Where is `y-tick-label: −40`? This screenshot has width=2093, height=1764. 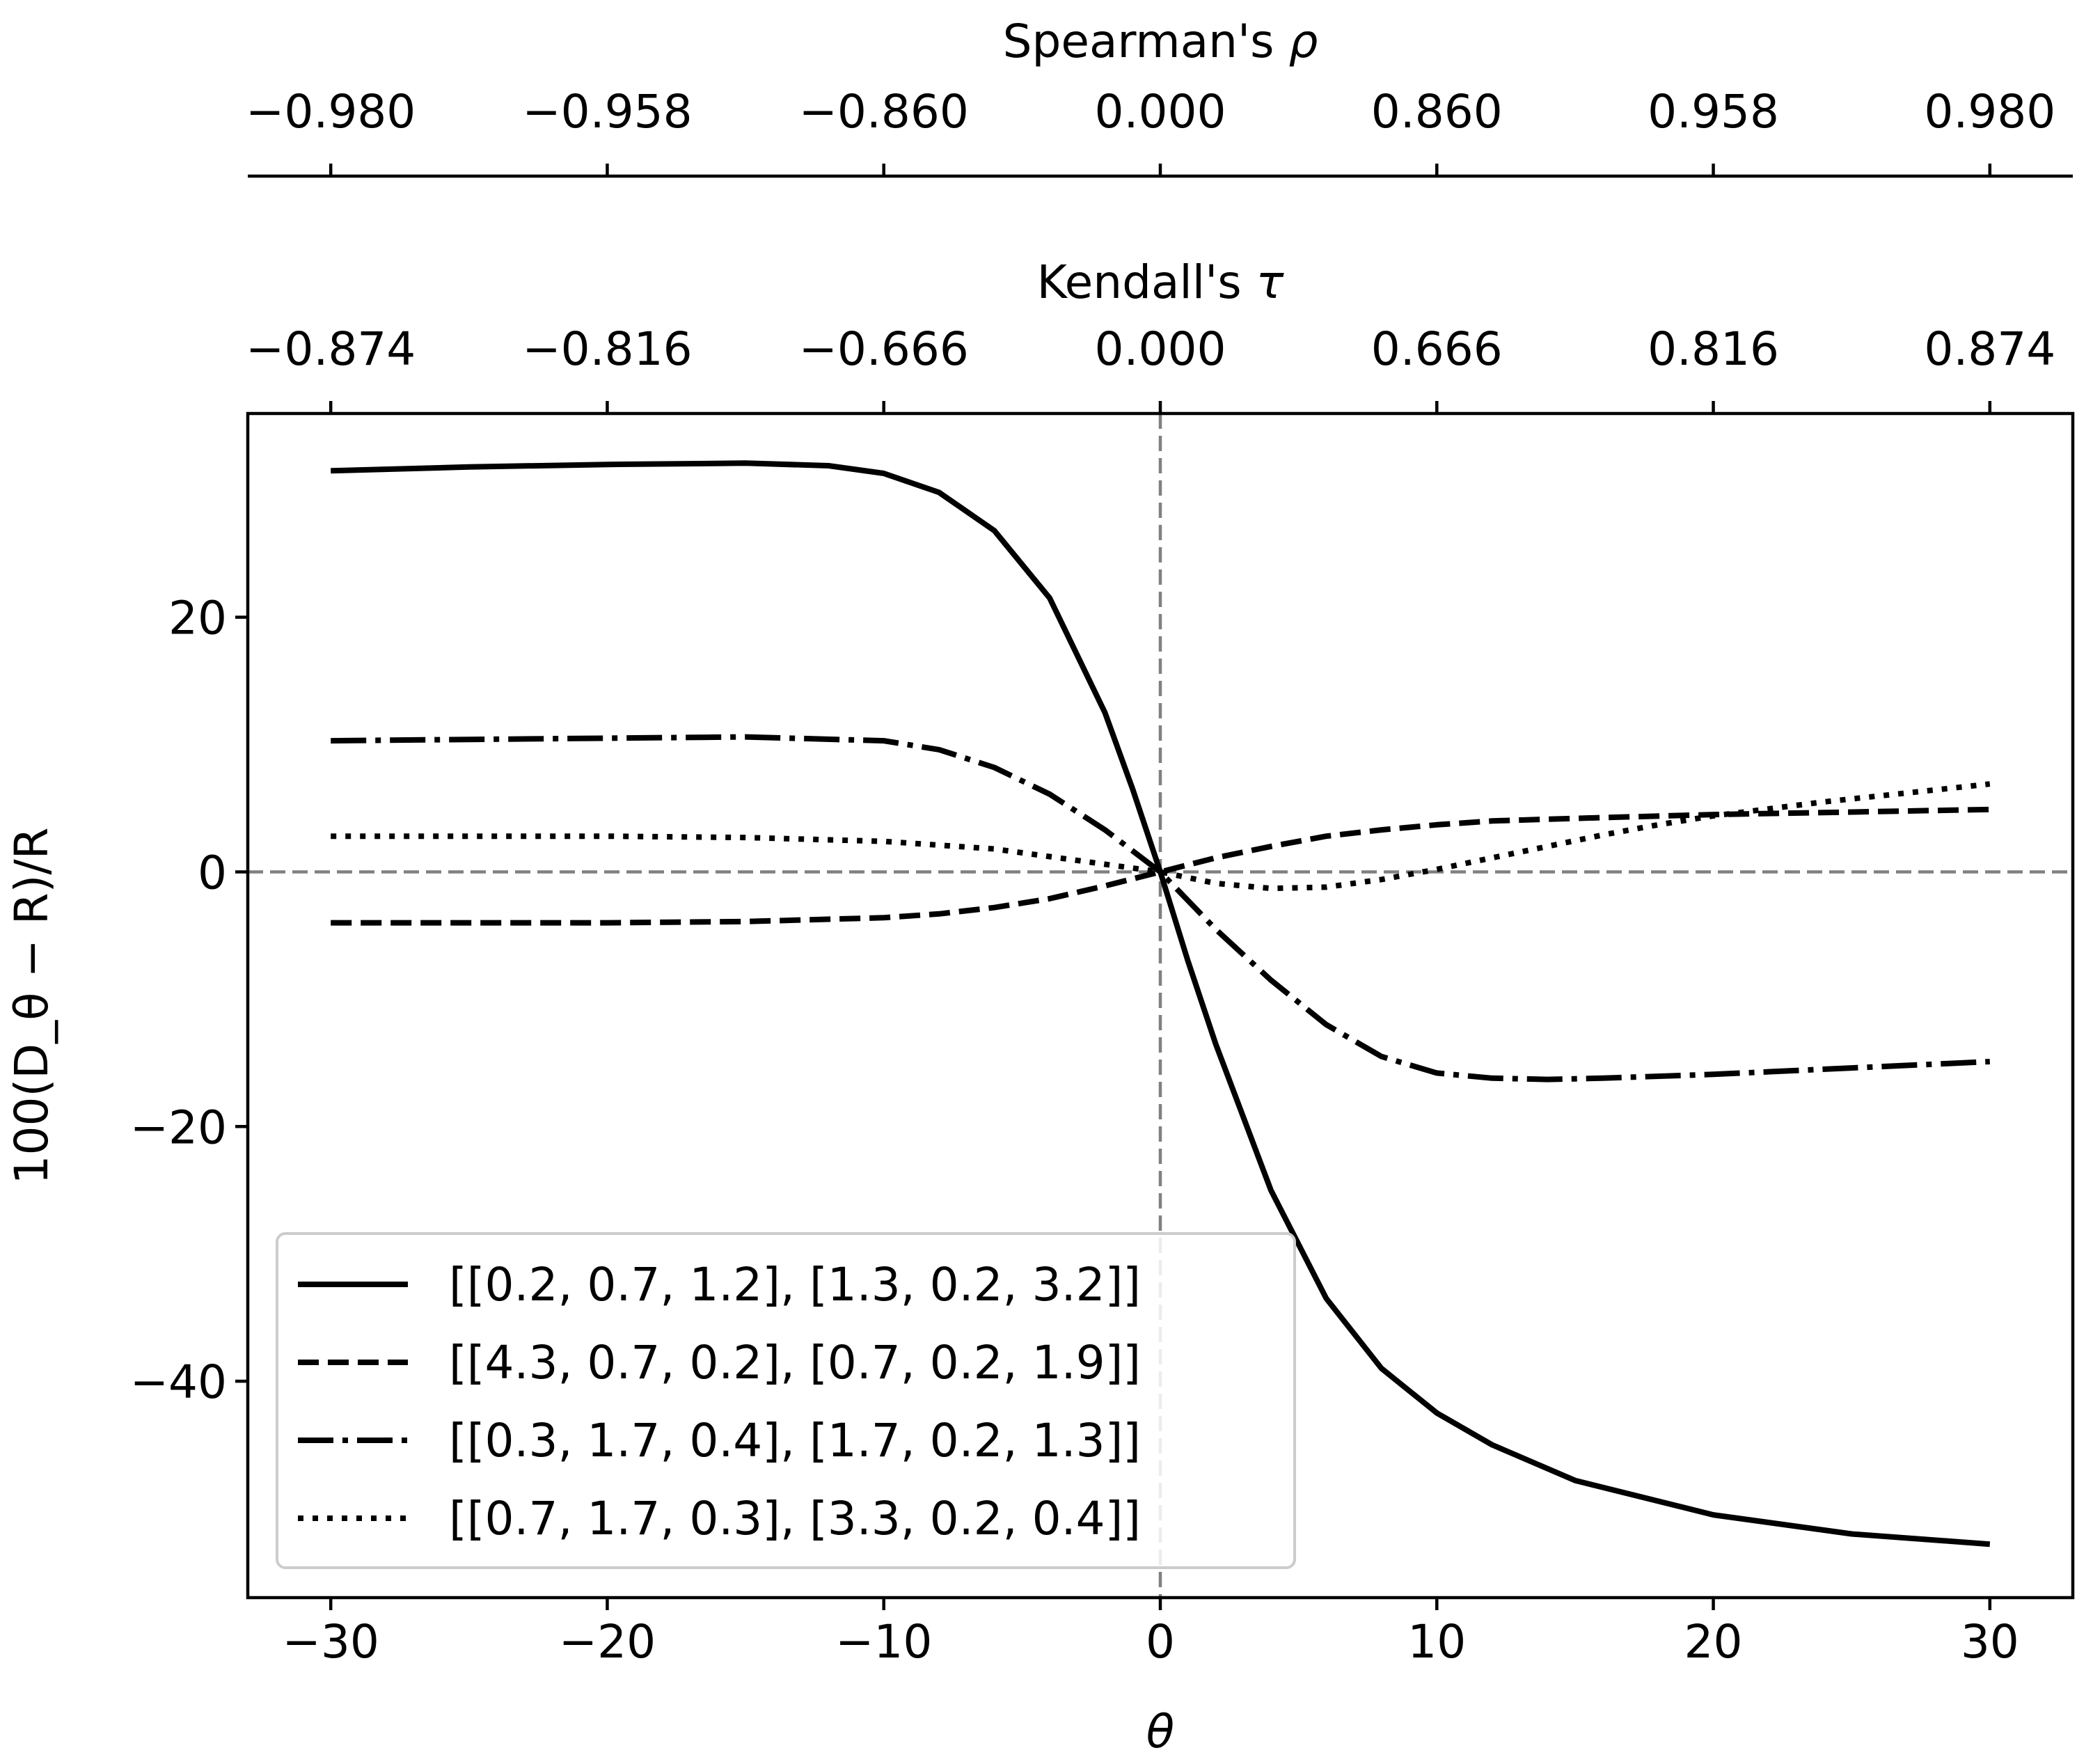
y-tick-label: −40 is located at coordinates (178, 1382).